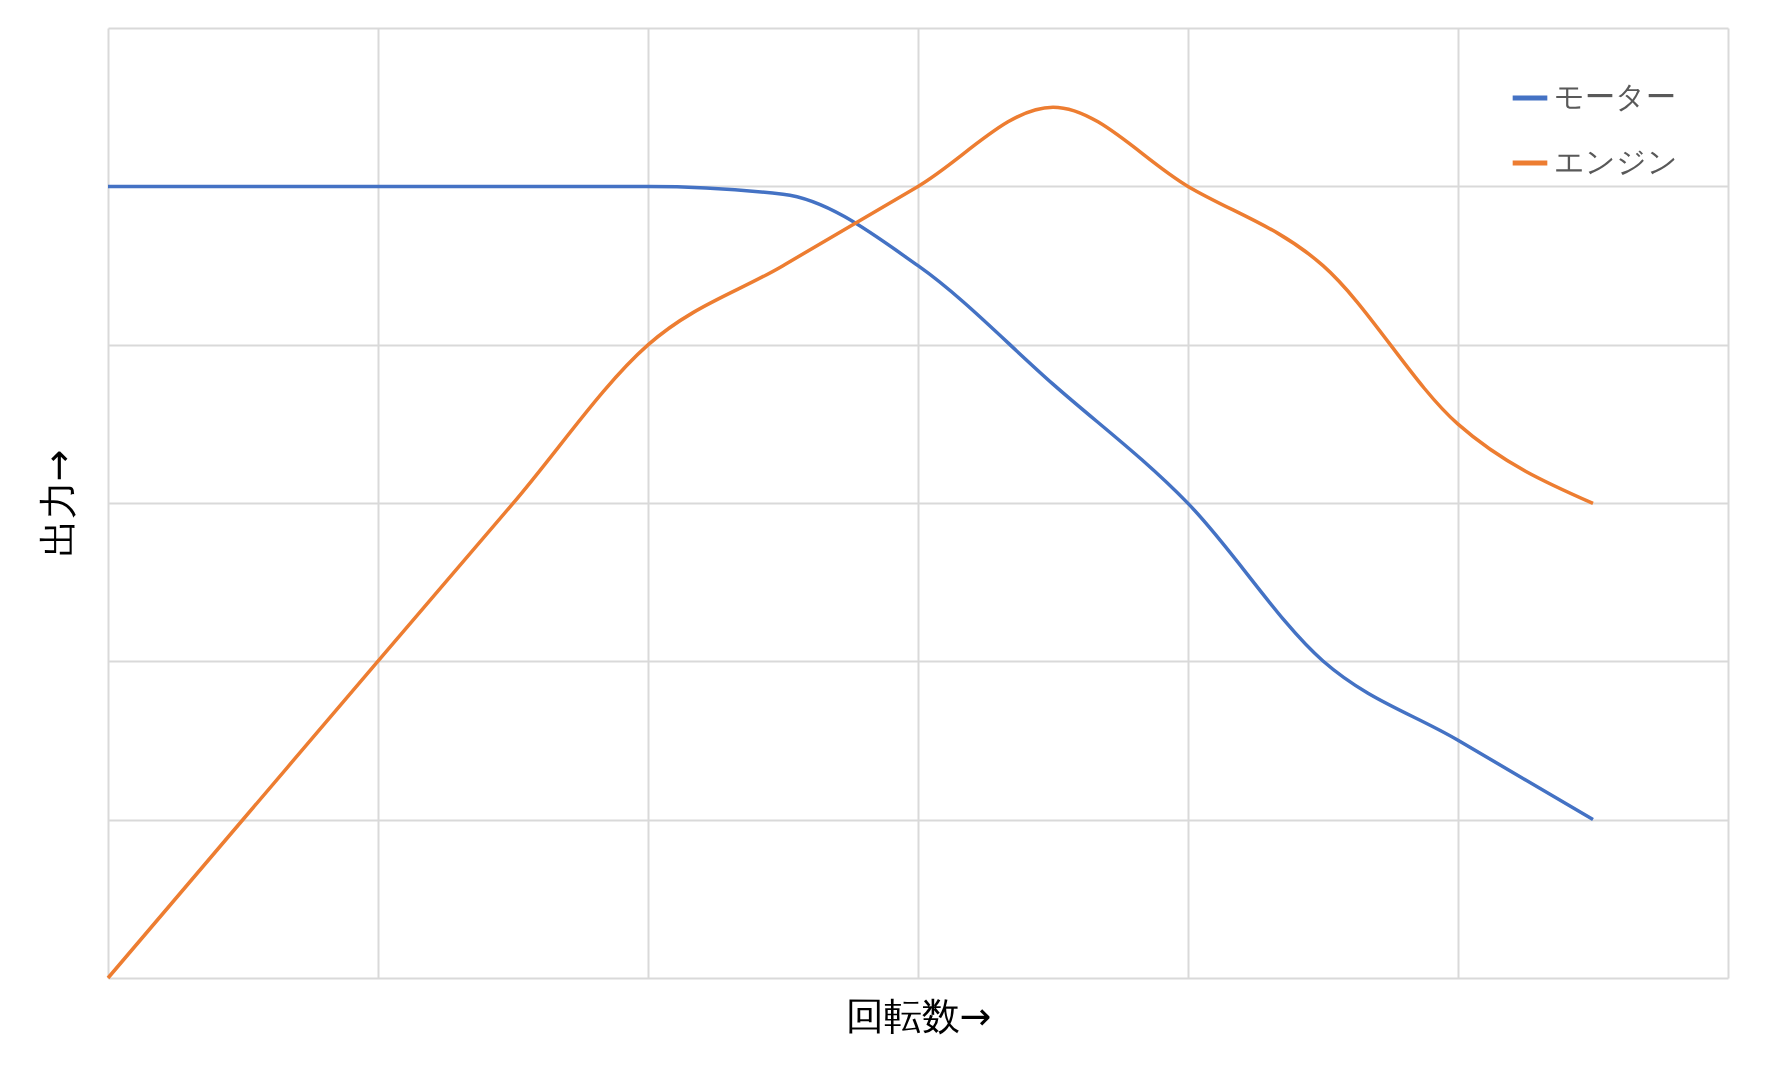 This screenshot has width=1792, height=1078. What do you see at coordinates (57, 503) in the screenshot?
I see `y-axis-title: 出力→` at bounding box center [57, 503].